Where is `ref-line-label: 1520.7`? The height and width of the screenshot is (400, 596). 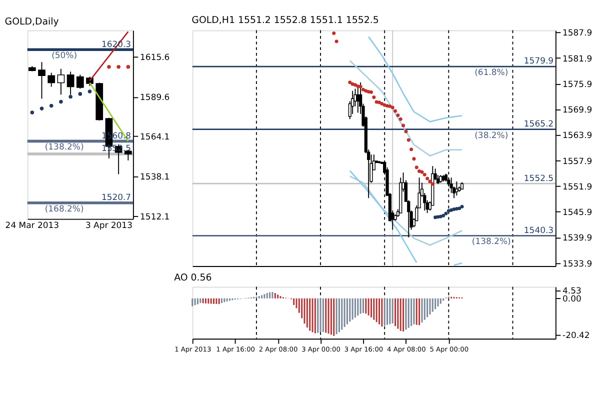
ref-line-label: 1520.7 is located at coordinates (116, 197).